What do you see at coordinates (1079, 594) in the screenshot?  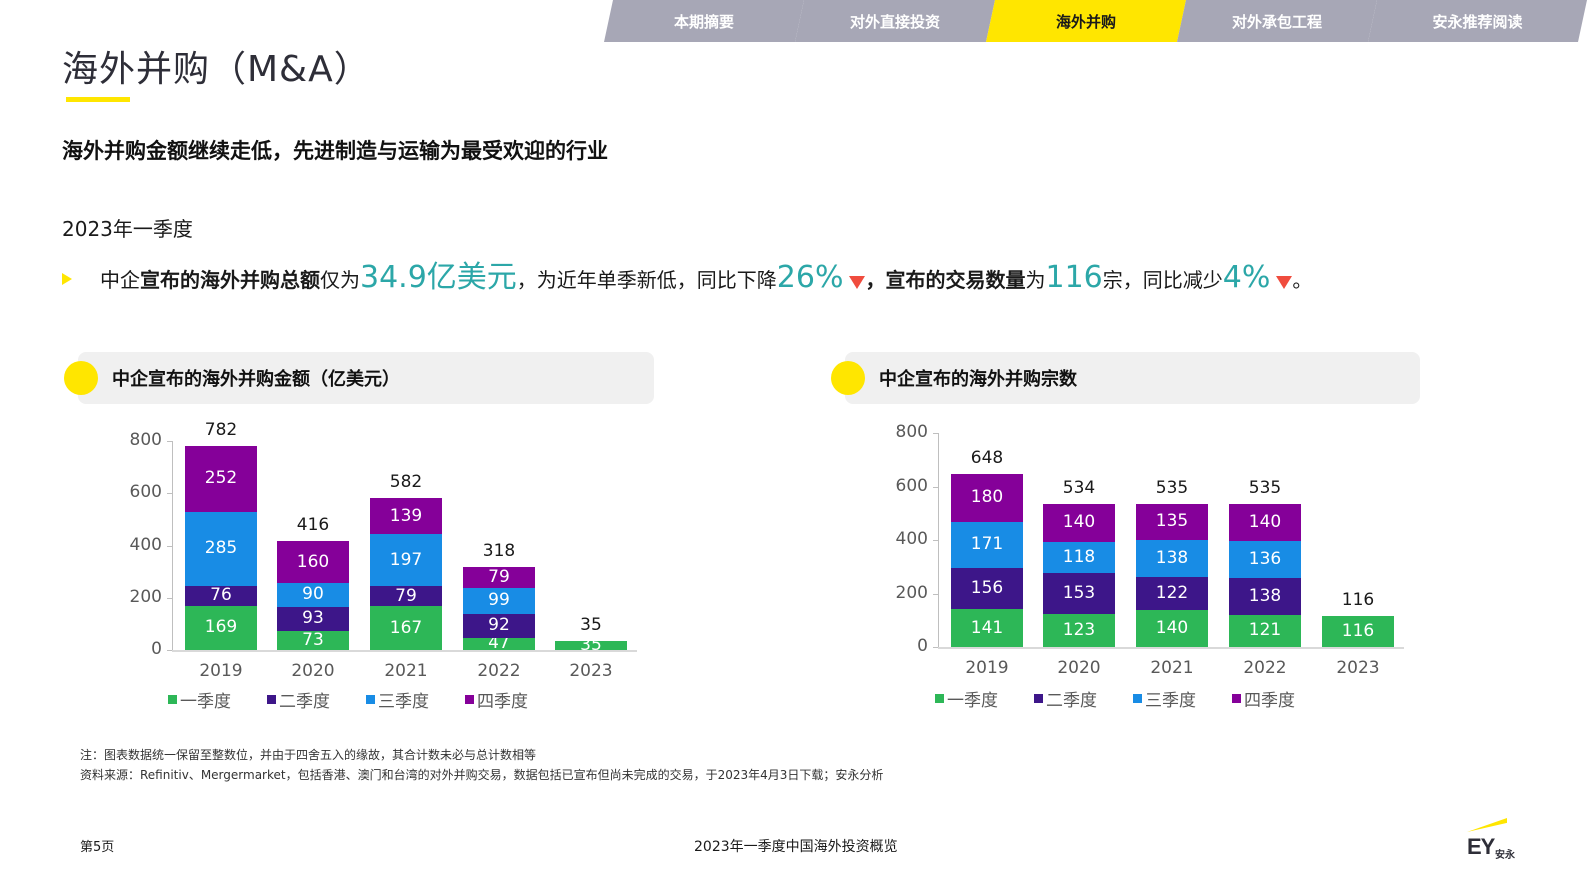 I see `bar-segment-q2: 153` at bounding box center [1079, 594].